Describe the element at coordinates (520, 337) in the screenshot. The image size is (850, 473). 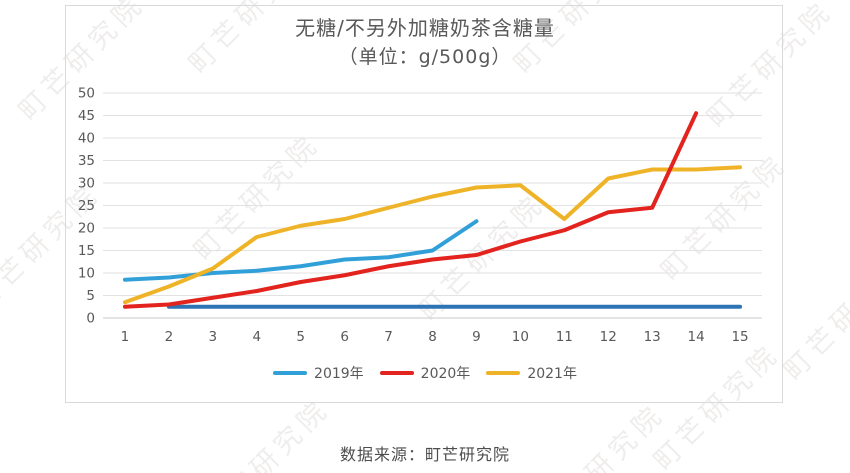
I see `x-axis-tick-label: 10` at that location.